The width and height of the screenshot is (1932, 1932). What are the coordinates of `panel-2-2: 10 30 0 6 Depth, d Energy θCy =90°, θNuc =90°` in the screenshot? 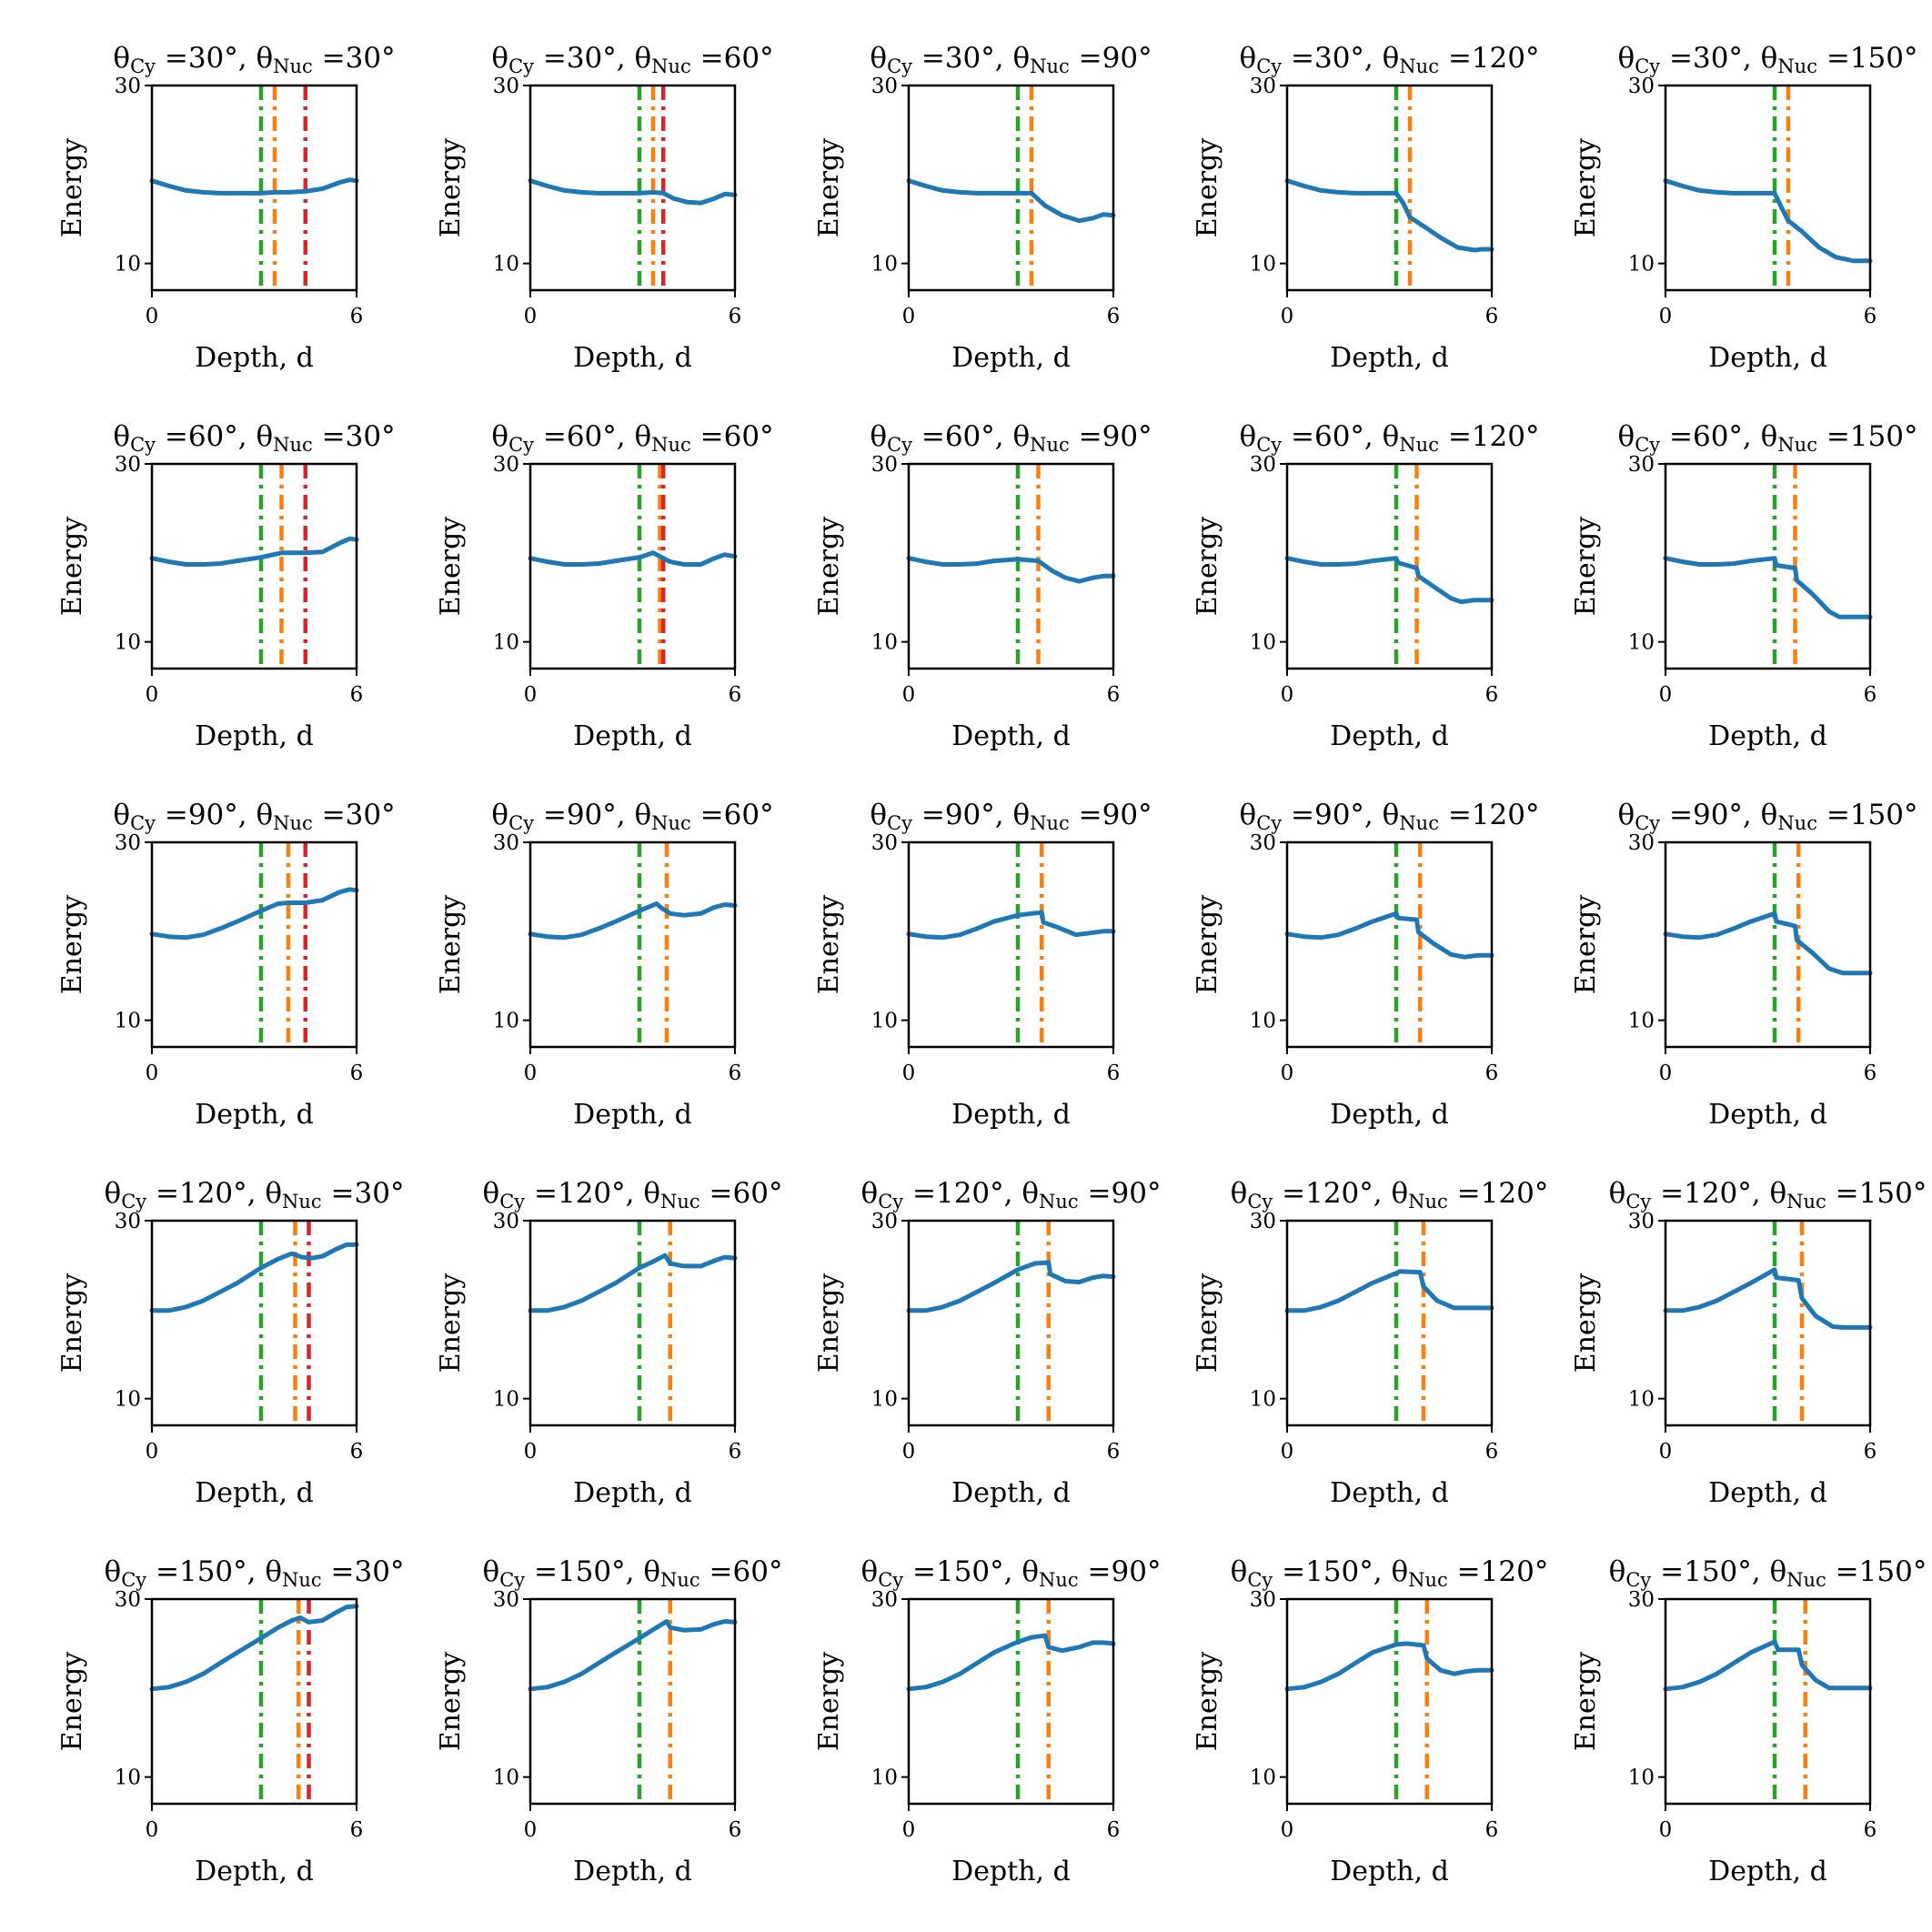 It's located at (982, 965).